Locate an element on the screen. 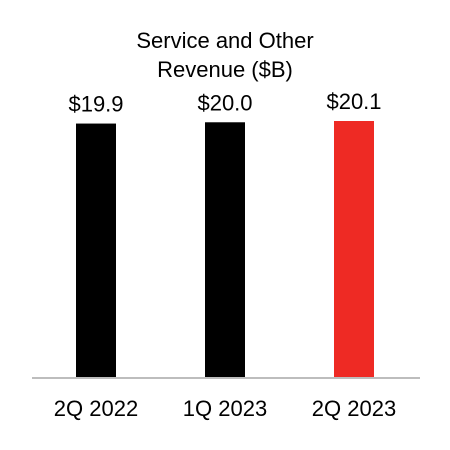 Image resolution: width=450 pixels, height=450 pixels. bar-2q-2023 is located at coordinates (354, 249).